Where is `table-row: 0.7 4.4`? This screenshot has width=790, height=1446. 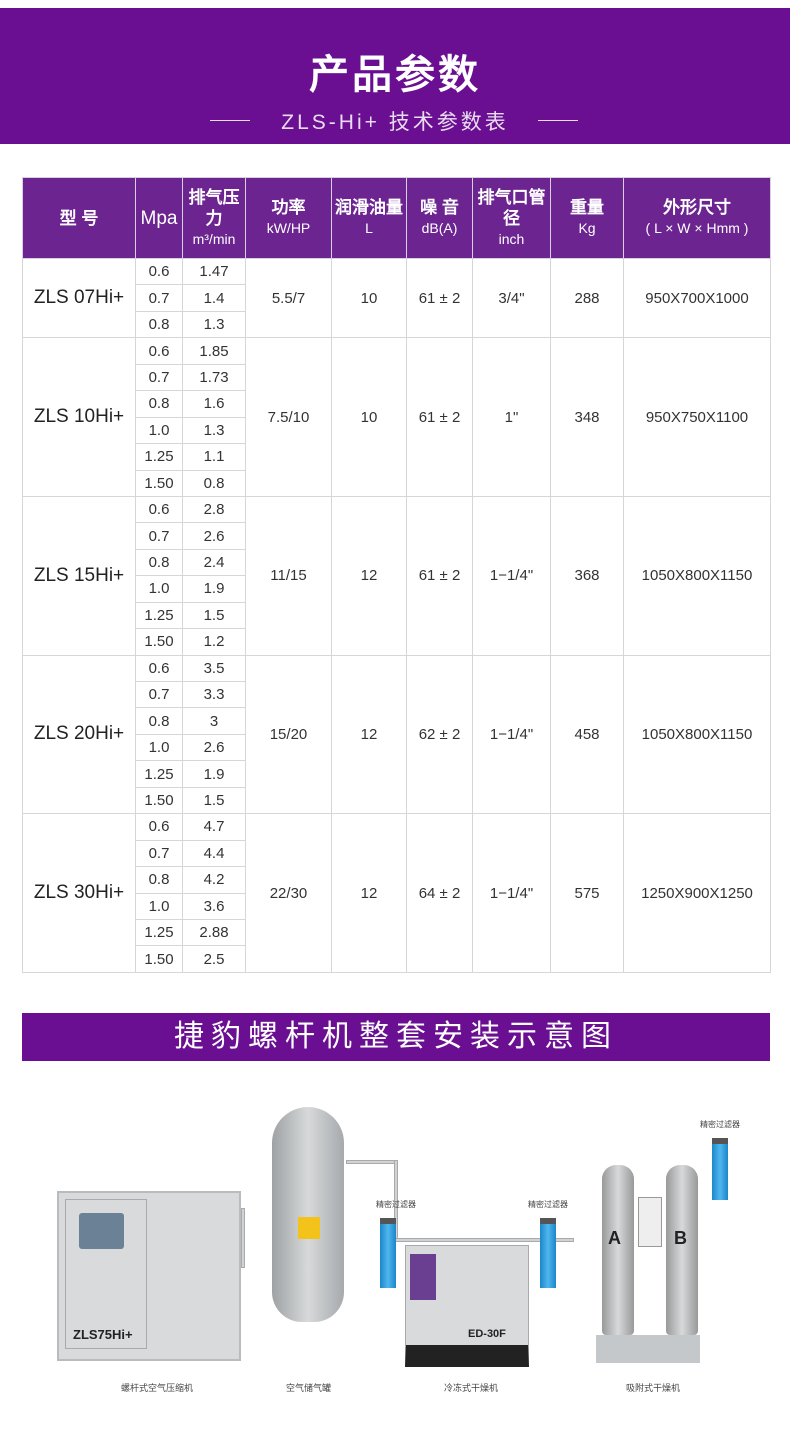
table-row: 0.7 4.4 is located at coordinates (397, 853).